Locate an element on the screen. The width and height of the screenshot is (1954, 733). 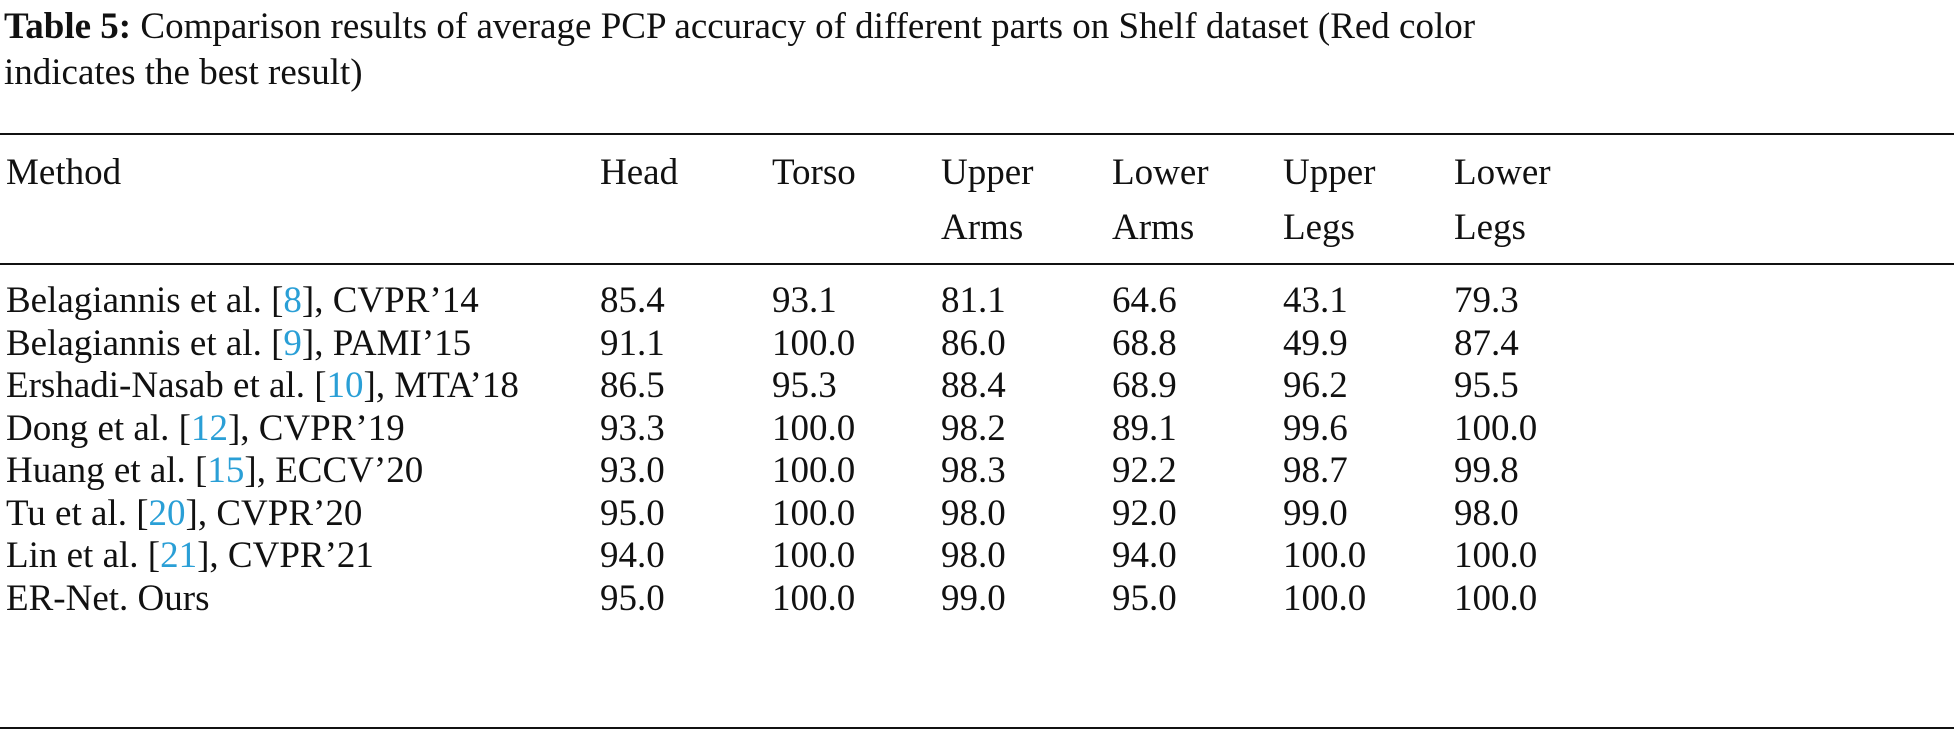
header-torso: Torso is located at coordinates (814, 172).